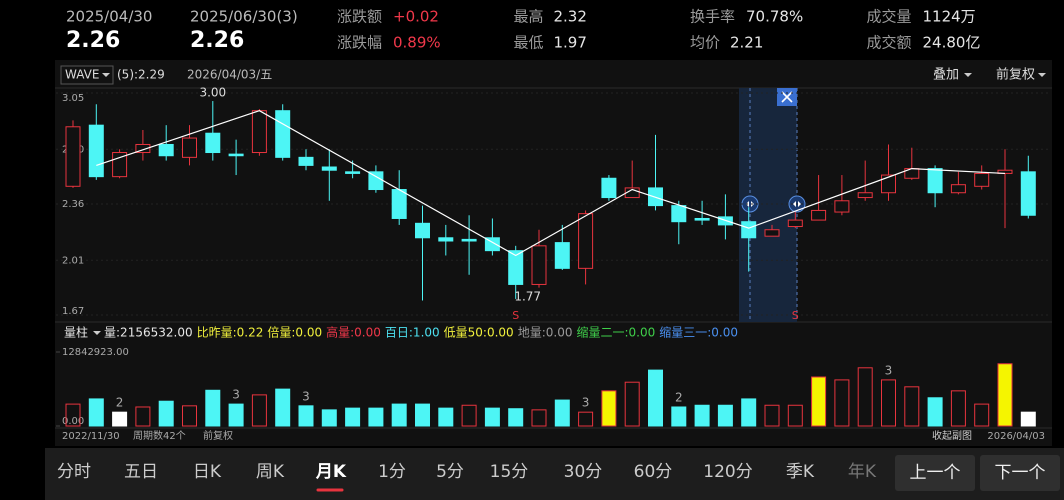 The image size is (1064, 500). What do you see at coordinates (679, 397) in the screenshot?
I see `count-label: 2` at bounding box center [679, 397].